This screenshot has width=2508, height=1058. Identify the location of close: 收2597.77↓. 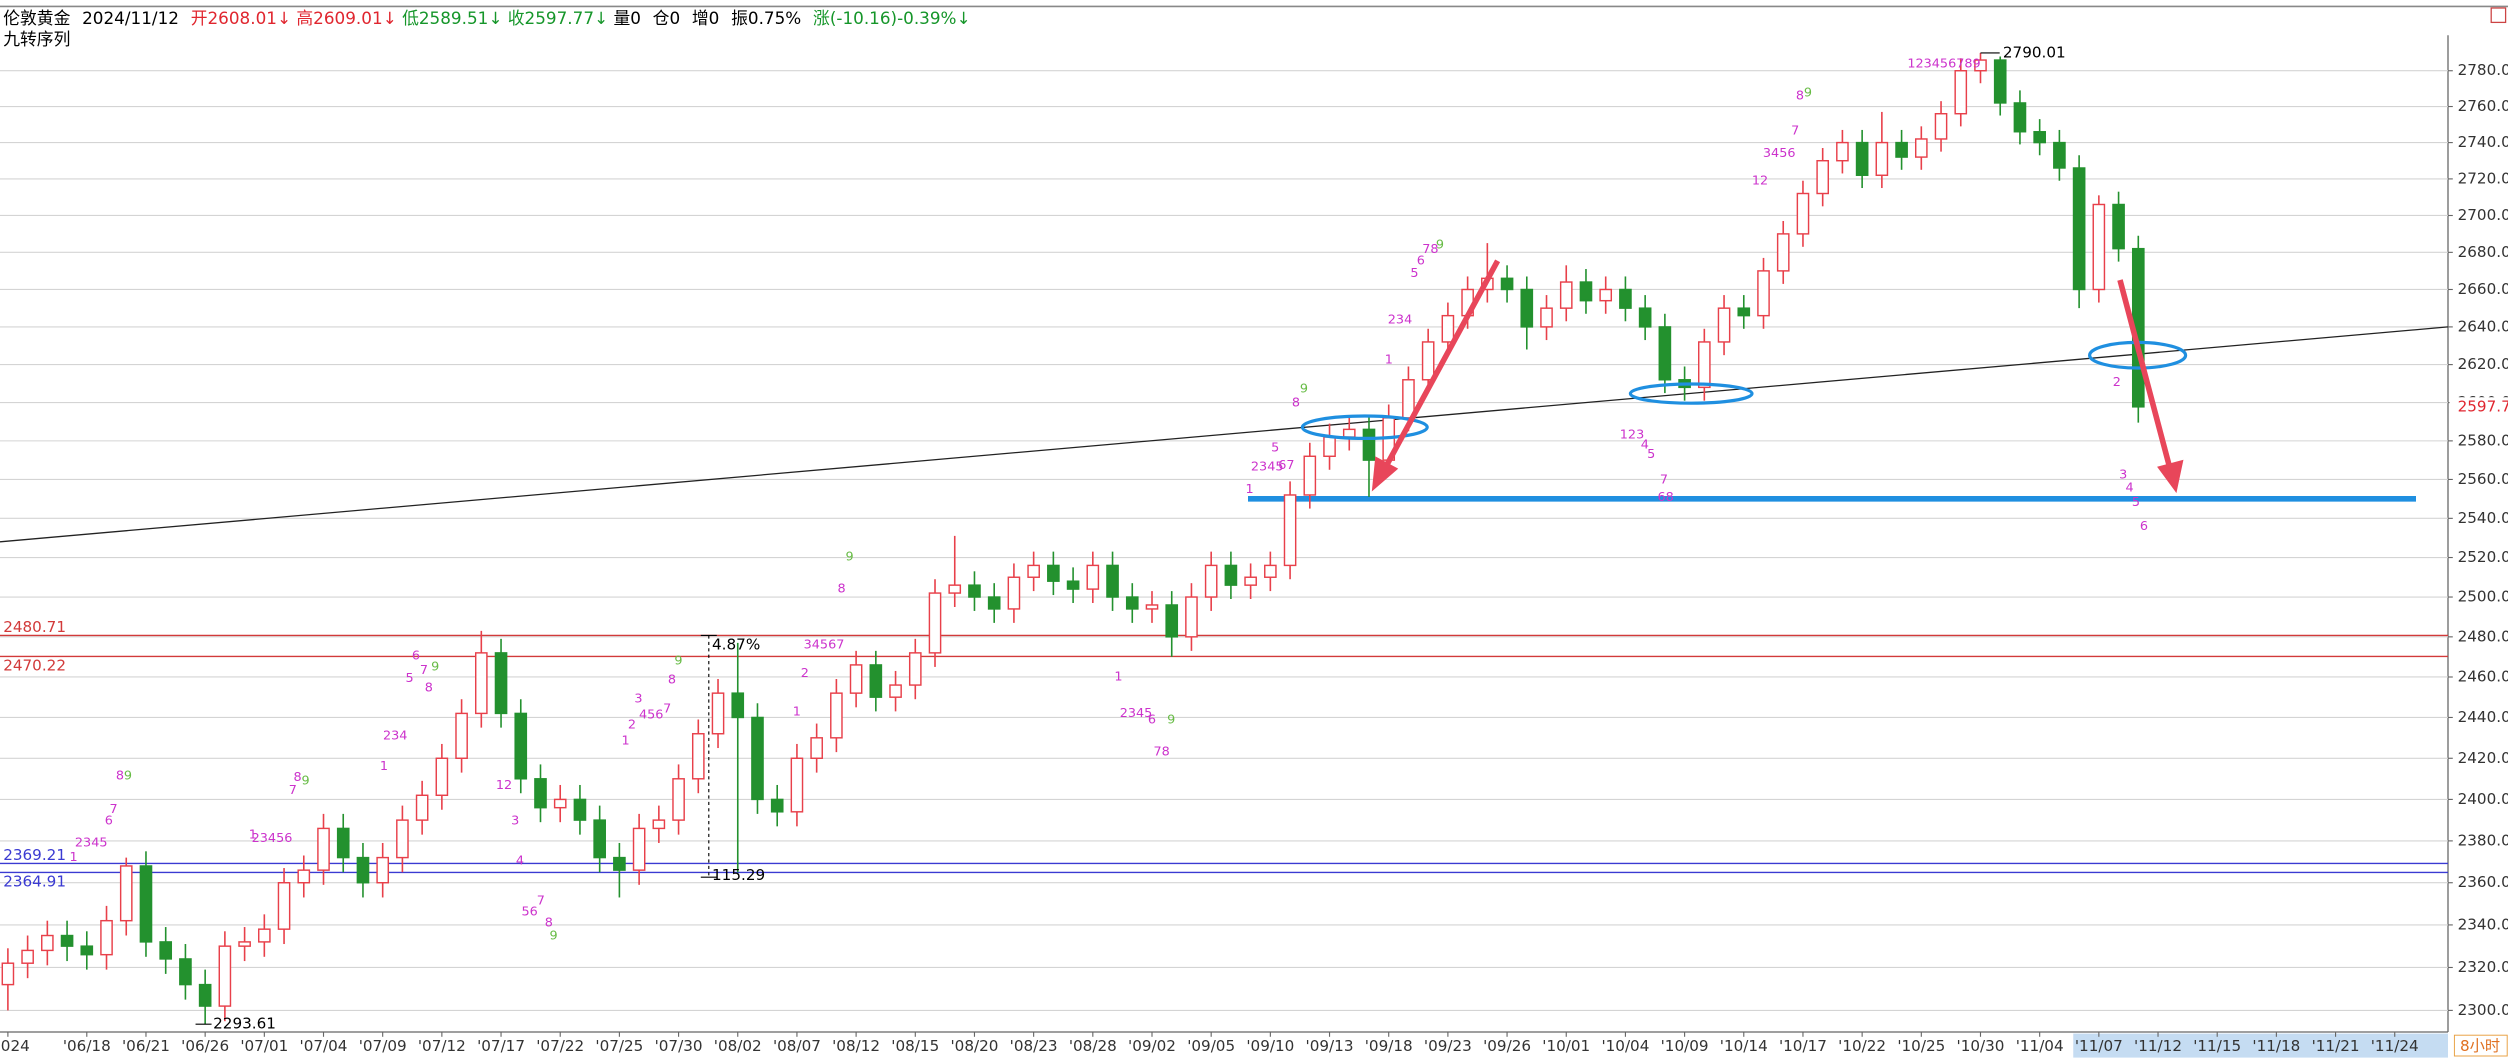
(558, 18).